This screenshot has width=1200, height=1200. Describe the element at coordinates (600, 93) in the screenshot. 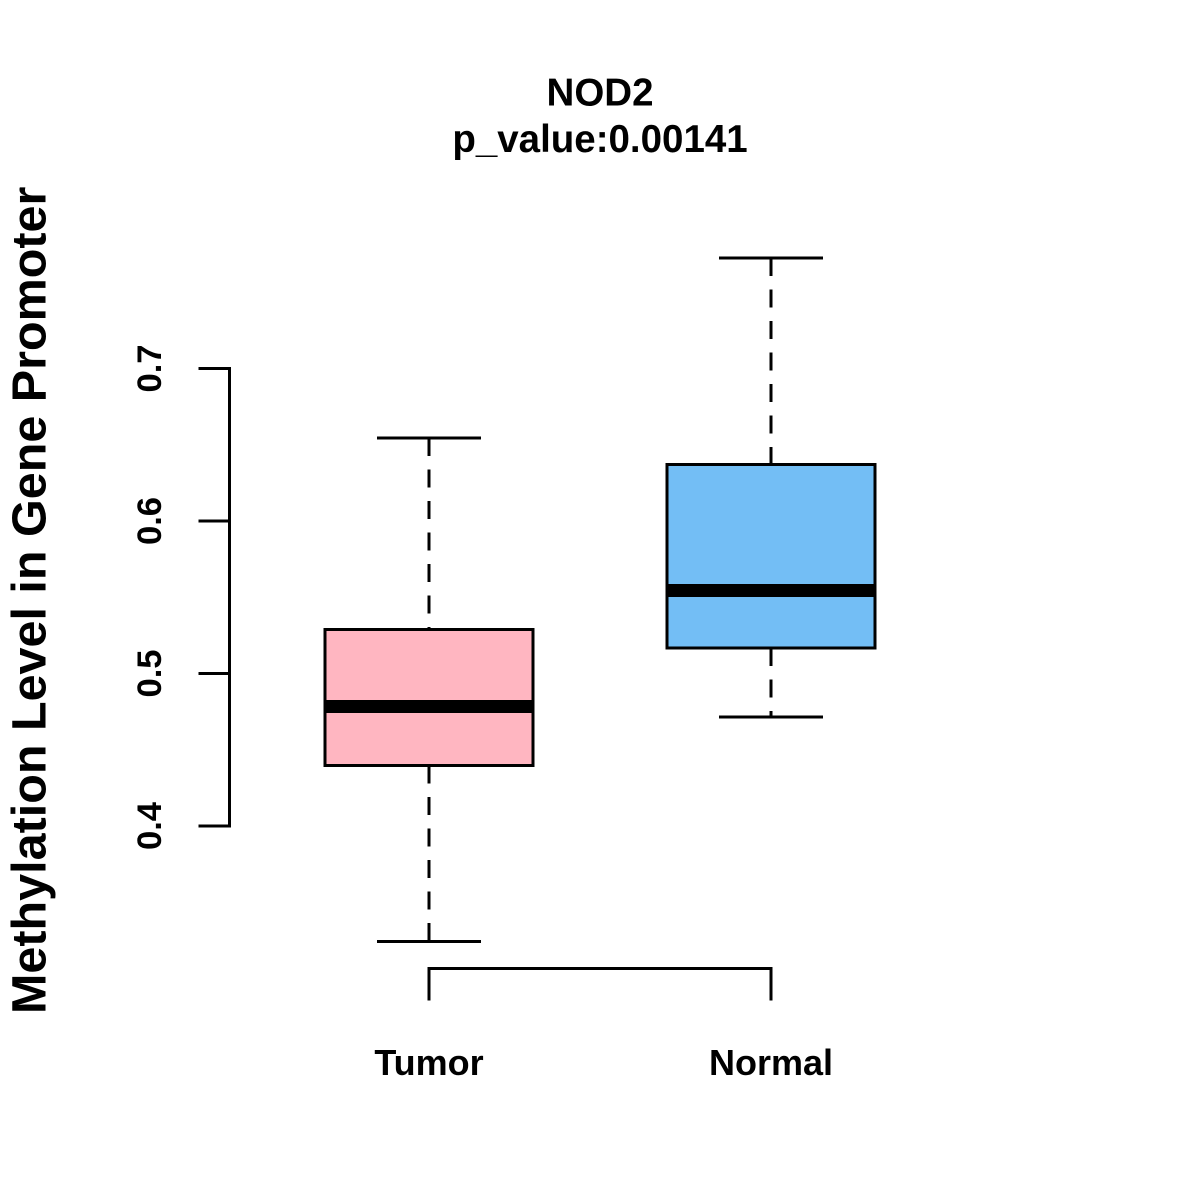

I see `svg-text: NOD2` at that location.